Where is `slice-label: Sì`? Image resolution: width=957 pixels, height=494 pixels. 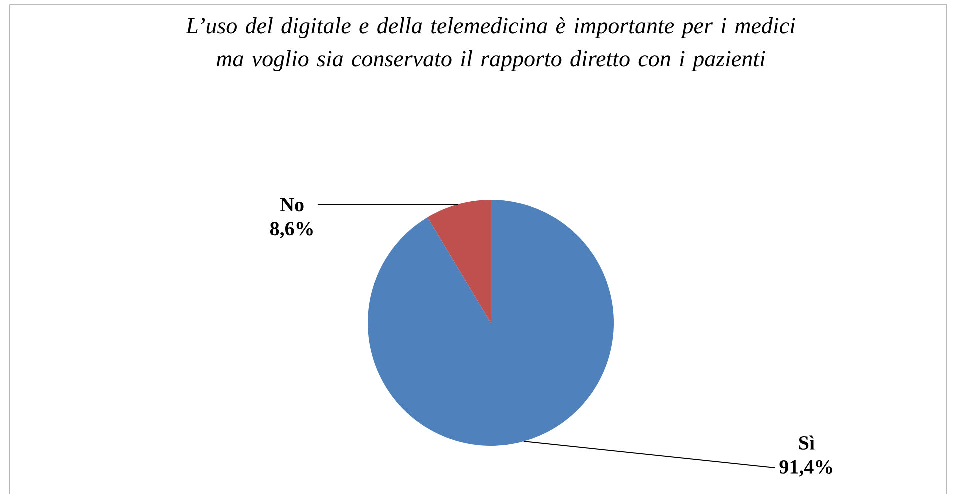
slice-label: Sì is located at coordinates (807, 443).